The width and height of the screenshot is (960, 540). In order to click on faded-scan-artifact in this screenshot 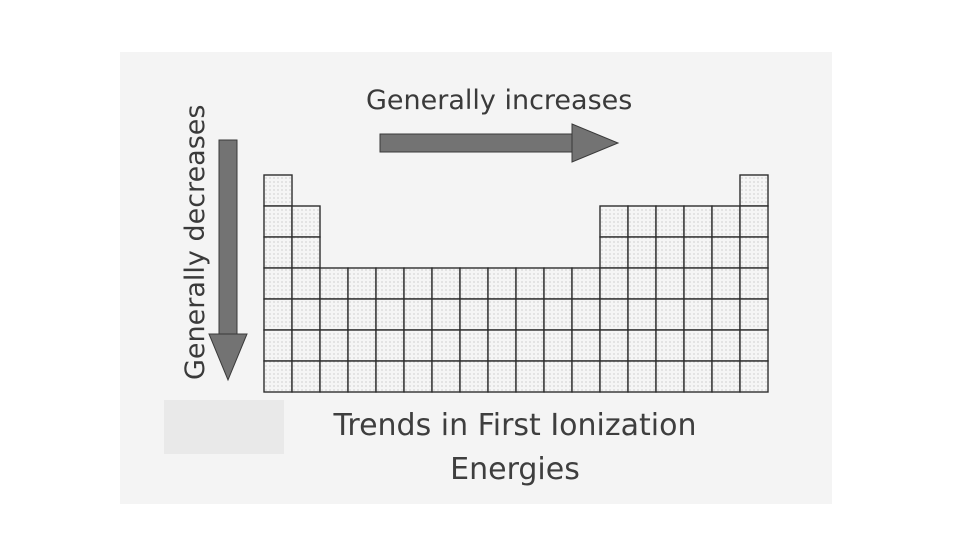, I will do `click(224, 427)`.